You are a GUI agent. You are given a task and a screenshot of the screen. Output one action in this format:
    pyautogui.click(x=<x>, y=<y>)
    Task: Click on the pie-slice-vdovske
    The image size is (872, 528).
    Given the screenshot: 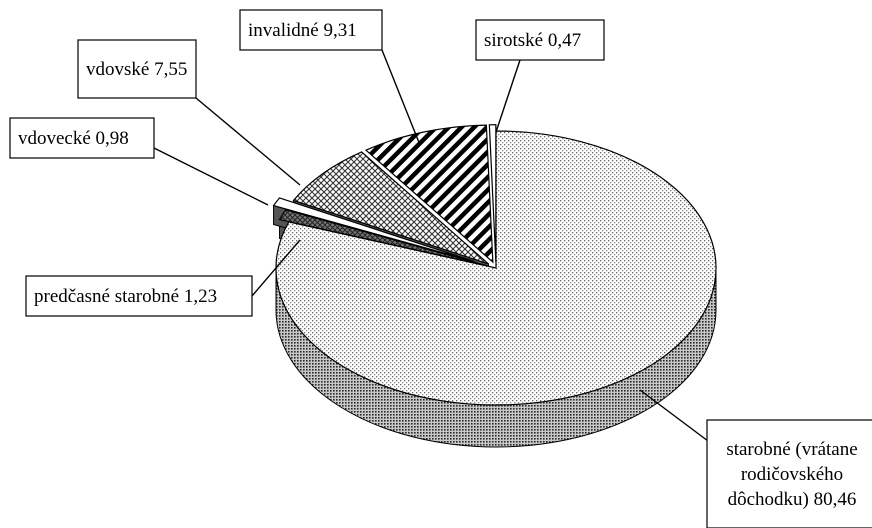 What is the action you would take?
    pyautogui.click(x=390, y=208)
    